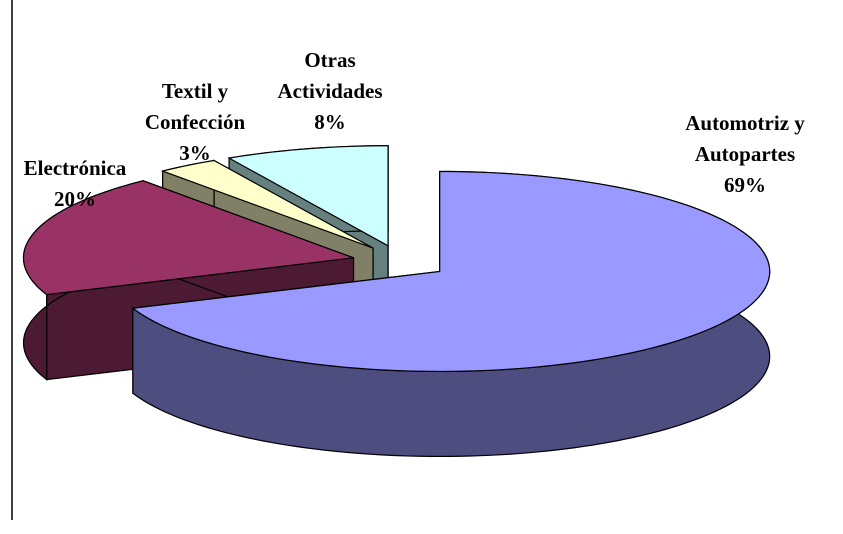  What do you see at coordinates (329, 60) in the screenshot?
I see `slice-label: Otras` at bounding box center [329, 60].